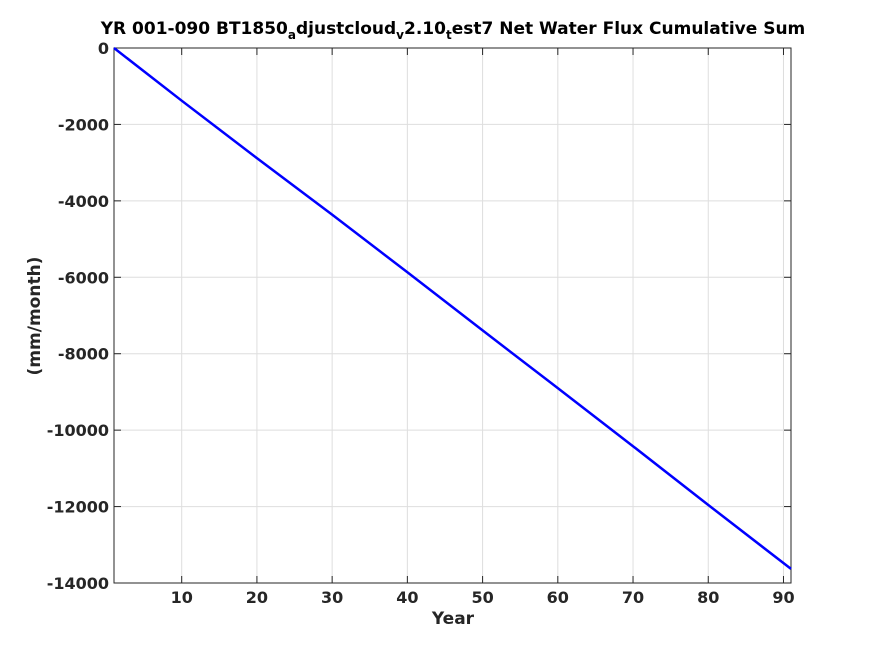 This screenshot has width=875, height=656. I want to click on x-tick-label: 40, so click(407, 597).